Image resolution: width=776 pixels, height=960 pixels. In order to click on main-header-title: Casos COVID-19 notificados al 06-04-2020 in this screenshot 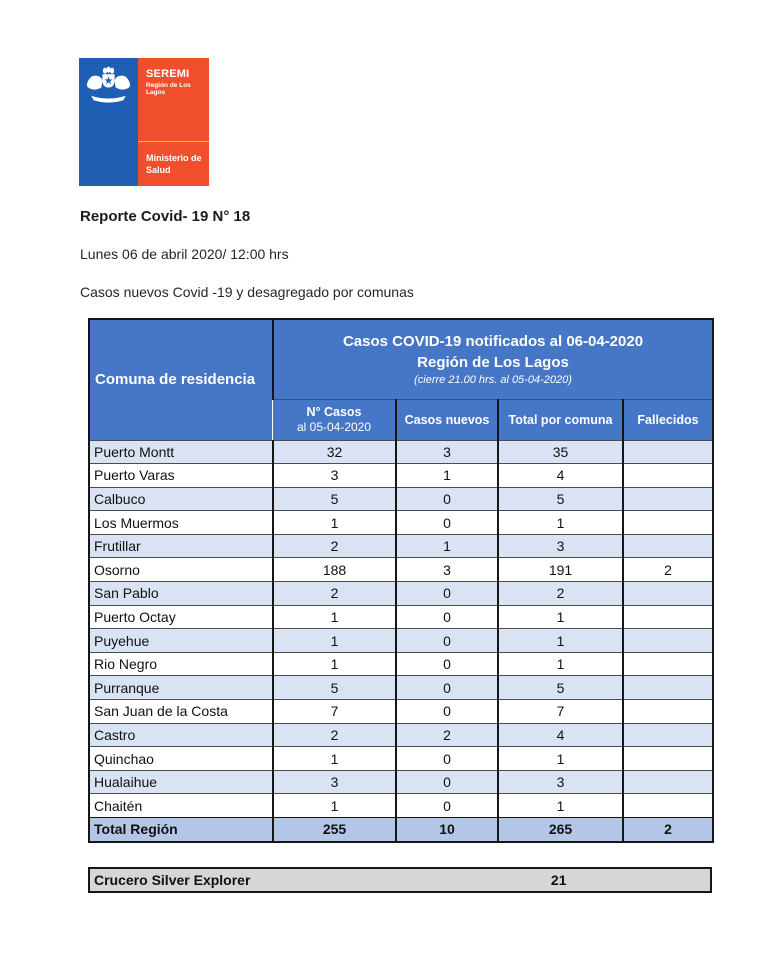, I will do `click(493, 341)`.